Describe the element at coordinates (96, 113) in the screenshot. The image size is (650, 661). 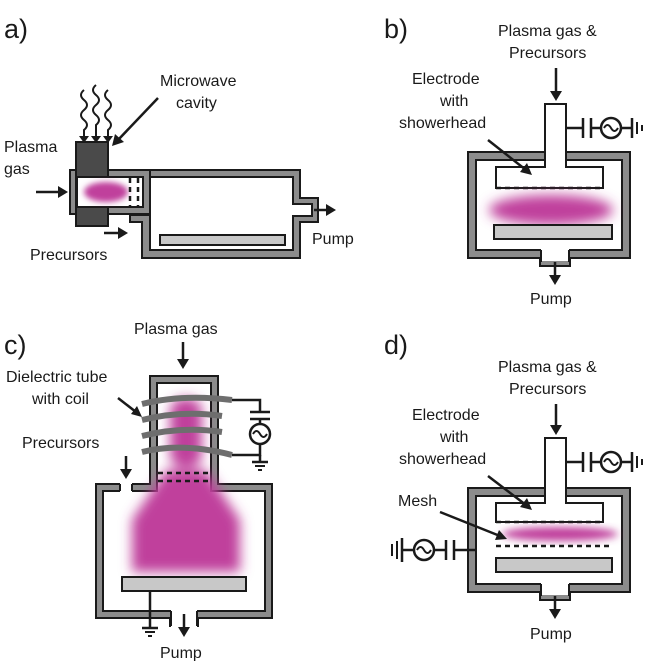
I see `microwave-radiation-icon` at that location.